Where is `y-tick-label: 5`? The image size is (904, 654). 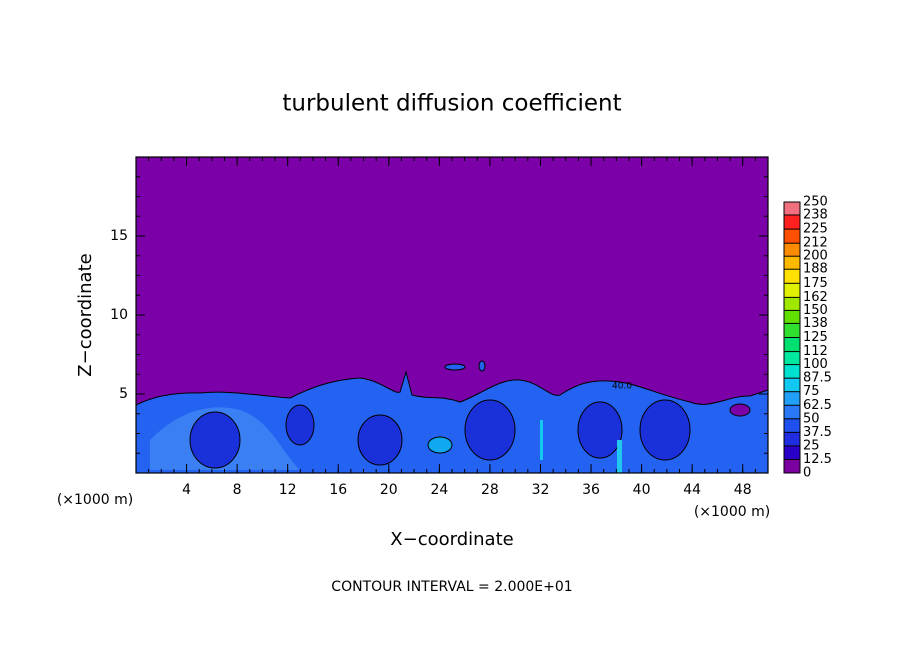 y-tick-label: 5 is located at coordinates (123, 394).